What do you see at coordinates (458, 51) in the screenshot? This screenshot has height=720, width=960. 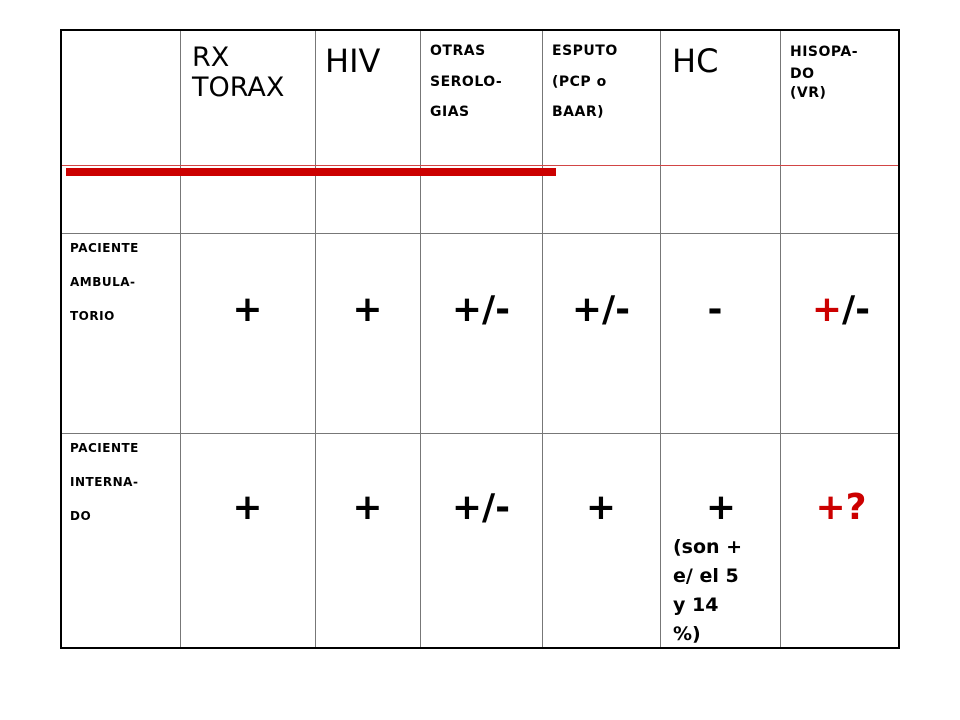 I see `header-text: OTRAS` at bounding box center [458, 51].